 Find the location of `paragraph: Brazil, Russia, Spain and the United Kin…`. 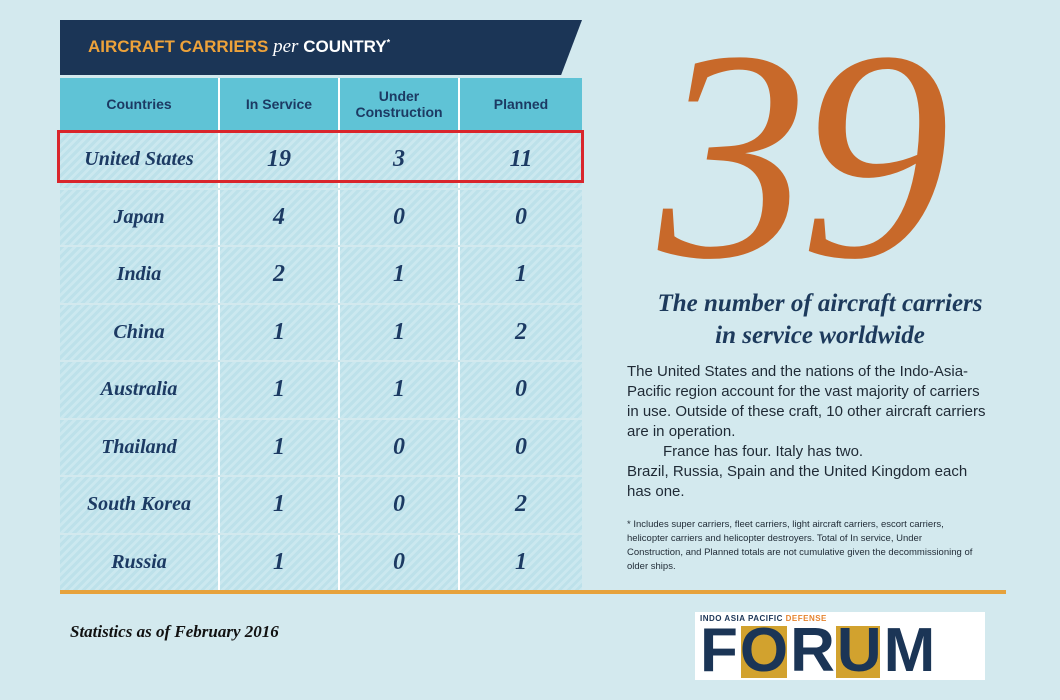

paragraph: Brazil, Russia, Spain and the United Kin… is located at coordinates (797, 481).